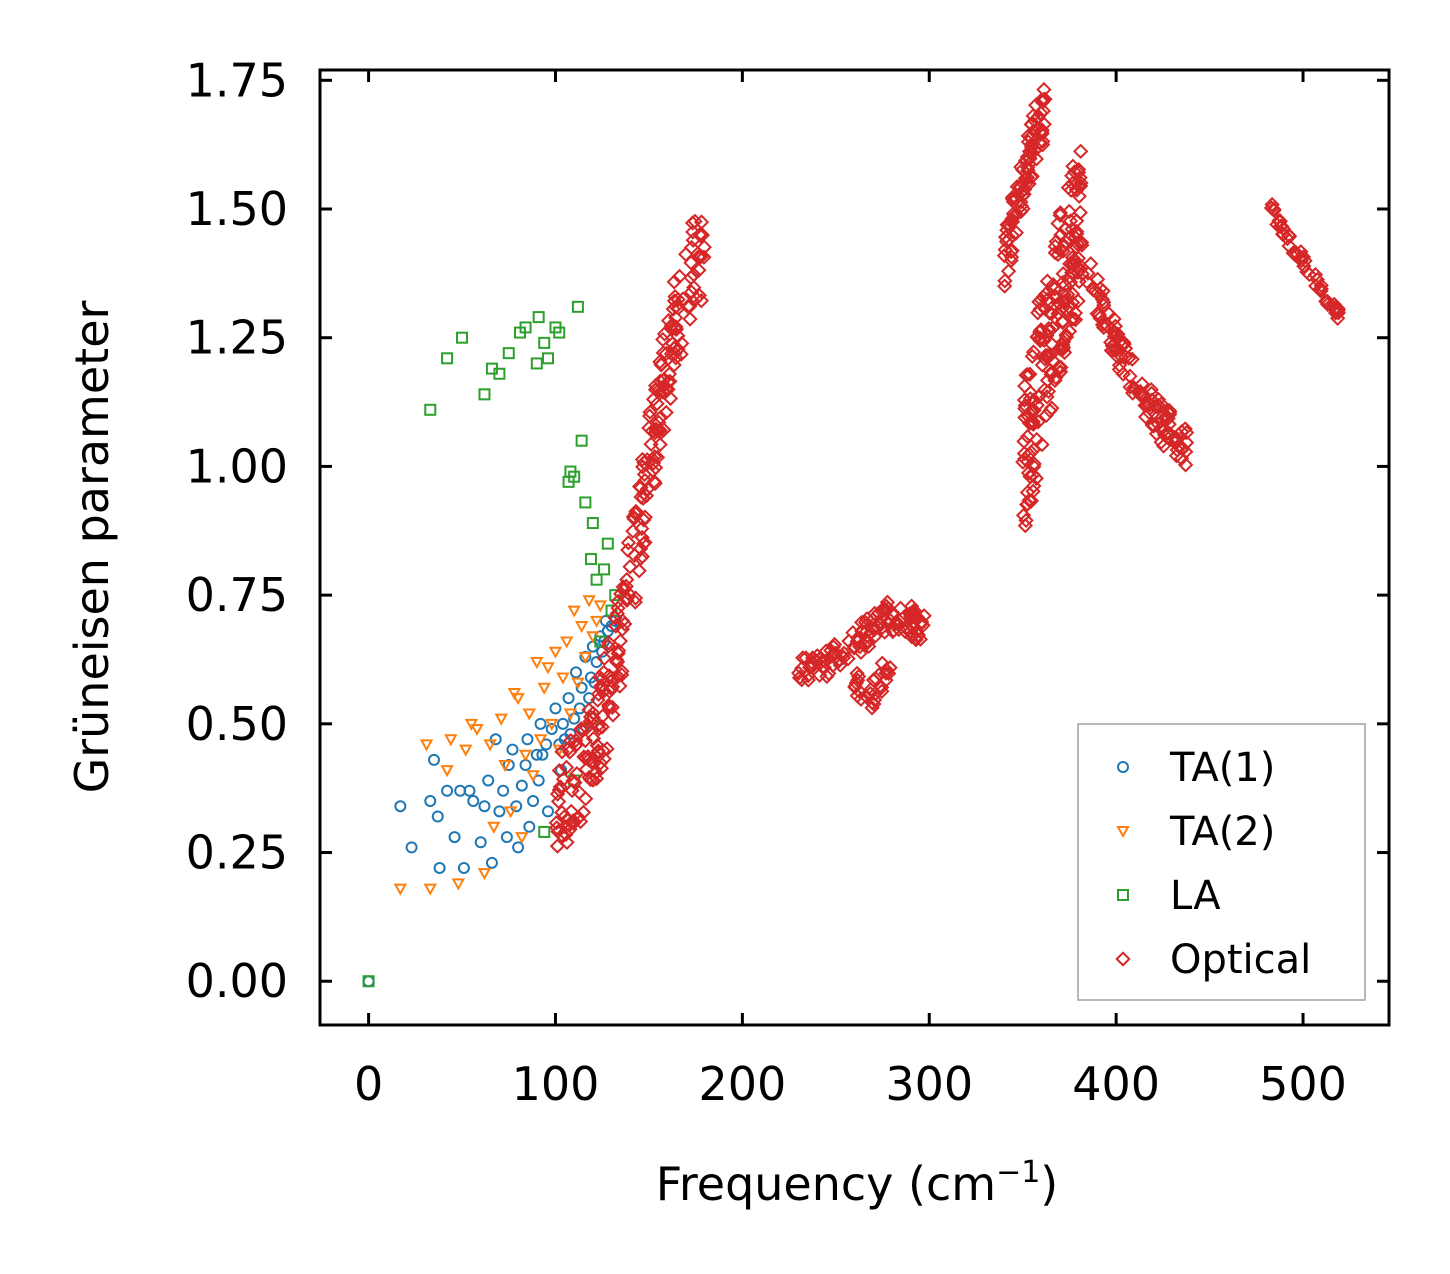 Image resolution: width=1450 pixels, height=1274 pixels. What do you see at coordinates (237, 80) in the screenshot?
I see `y-tick-label: 1.75` at bounding box center [237, 80].